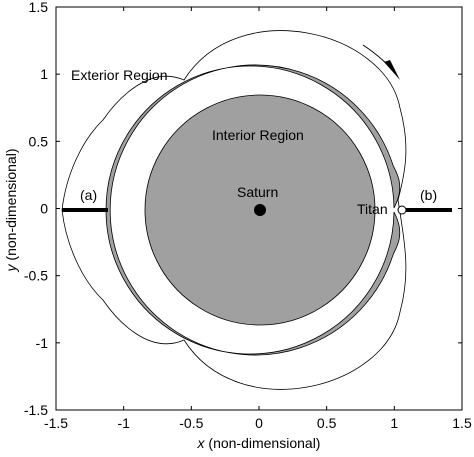  What do you see at coordinates (191, 423) in the screenshot?
I see `x-tick-label: -0.5` at bounding box center [191, 423].